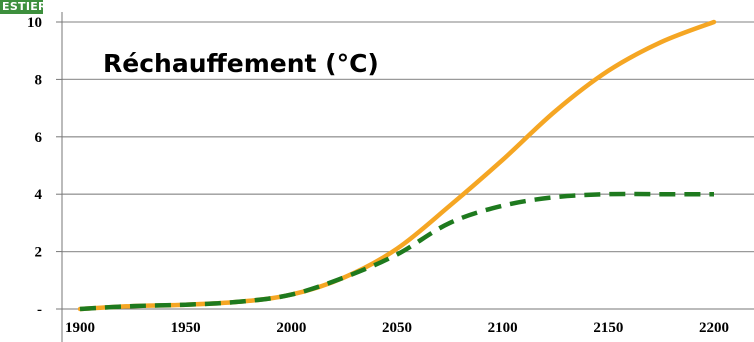 The height and width of the screenshot is (342, 754). What do you see at coordinates (241, 63) in the screenshot?
I see `chart-title: Réchauffement (°C)` at bounding box center [241, 63].